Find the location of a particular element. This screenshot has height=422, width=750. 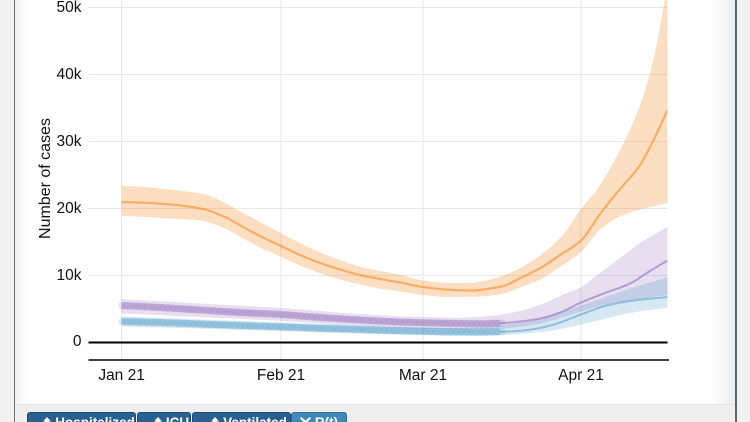

svg-text: 30k is located at coordinates (69, 141).